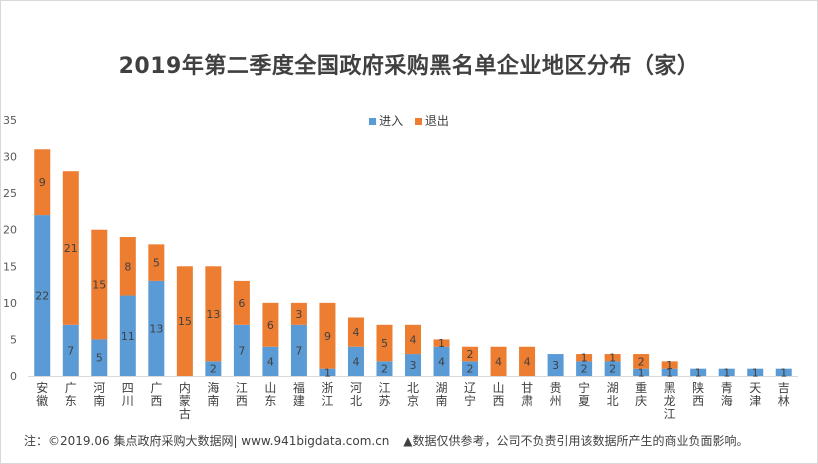 The image size is (818, 464). I want to click on x-category-label: 浙, so click(327, 388).